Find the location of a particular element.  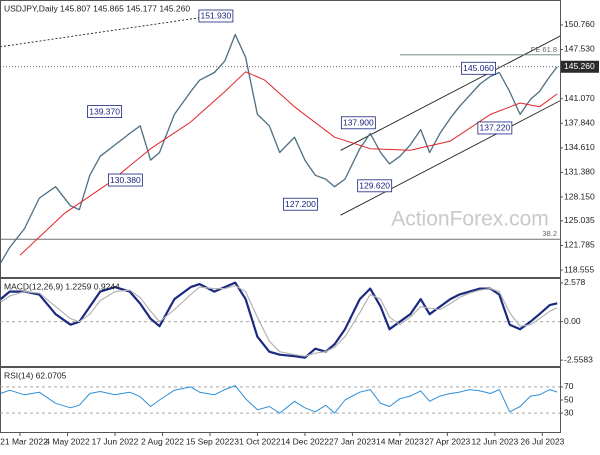

x-tick-label: 14 Dec 2022 is located at coordinates (305, 441).